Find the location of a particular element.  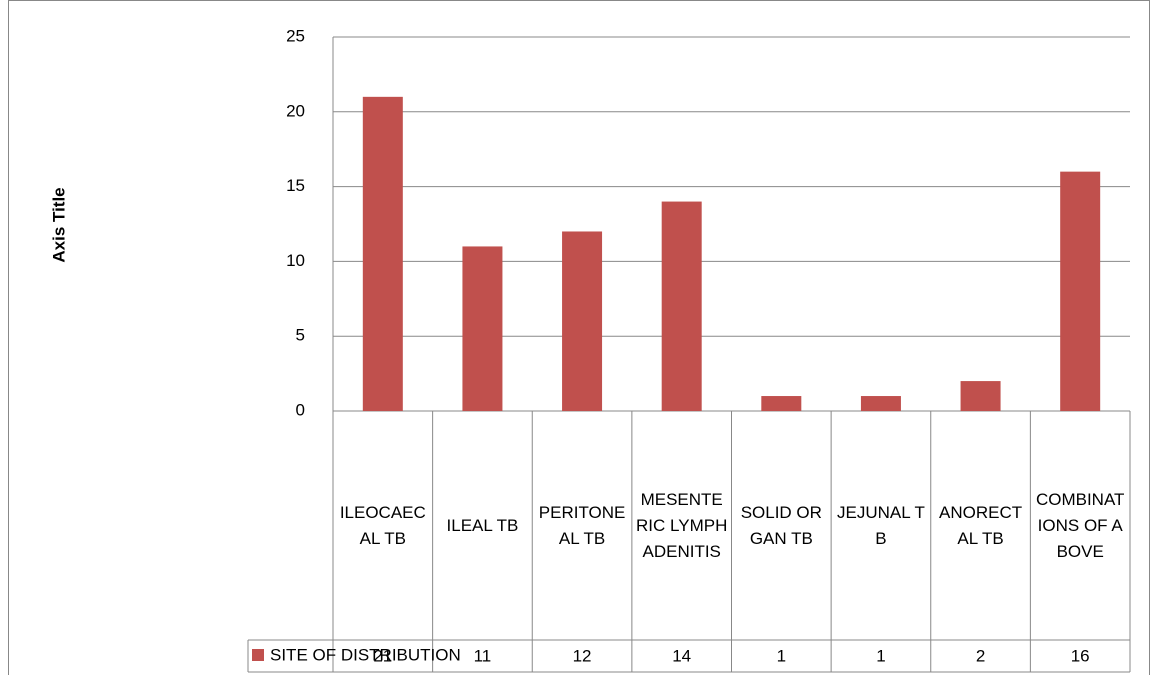

y-tick-label: 10 is located at coordinates (295, 260).